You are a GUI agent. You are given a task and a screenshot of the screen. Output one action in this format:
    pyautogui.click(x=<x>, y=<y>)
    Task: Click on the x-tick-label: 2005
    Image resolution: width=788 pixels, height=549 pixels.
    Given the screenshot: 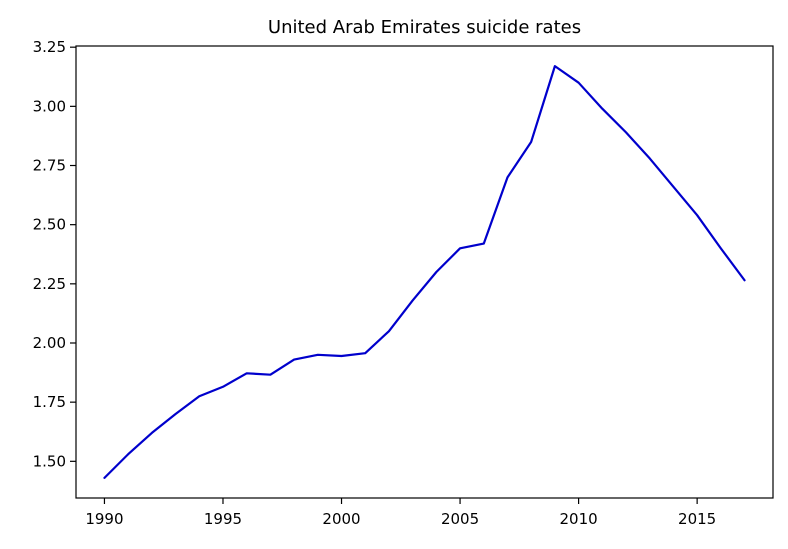 What is the action you would take?
    pyautogui.click(x=460, y=519)
    